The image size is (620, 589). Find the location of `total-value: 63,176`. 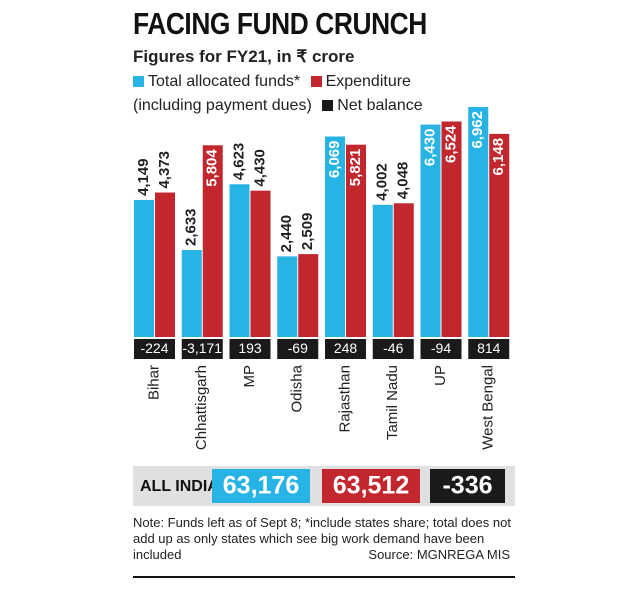

total-value: 63,176 is located at coordinates (261, 486).